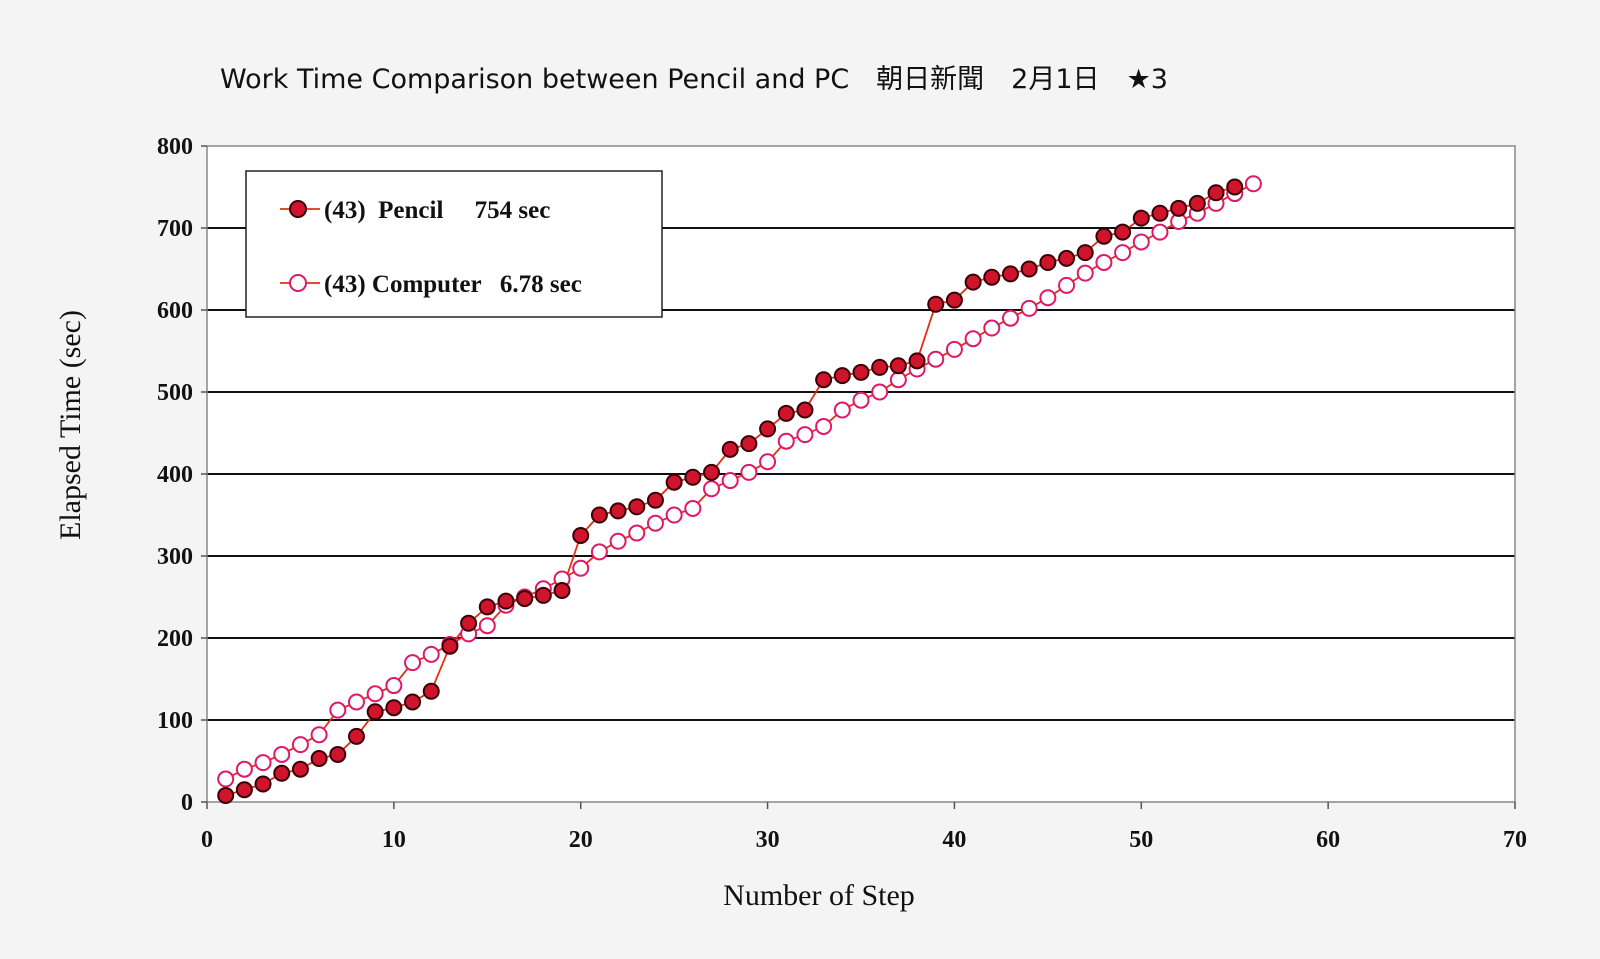  What do you see at coordinates (437, 210) in the screenshot?
I see `legend-label-pencil: (43) Pencil 754 sec` at bounding box center [437, 210].